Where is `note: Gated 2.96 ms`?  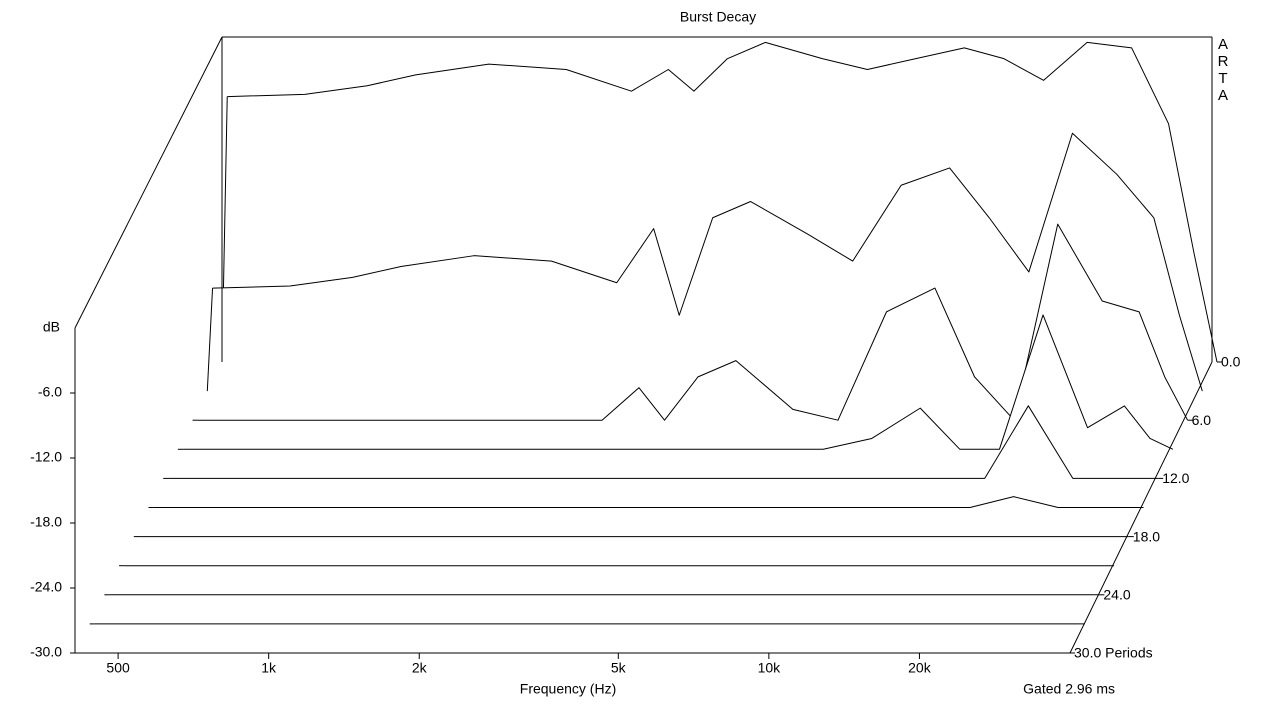
note: Gated 2.96 ms is located at coordinates (1069, 689).